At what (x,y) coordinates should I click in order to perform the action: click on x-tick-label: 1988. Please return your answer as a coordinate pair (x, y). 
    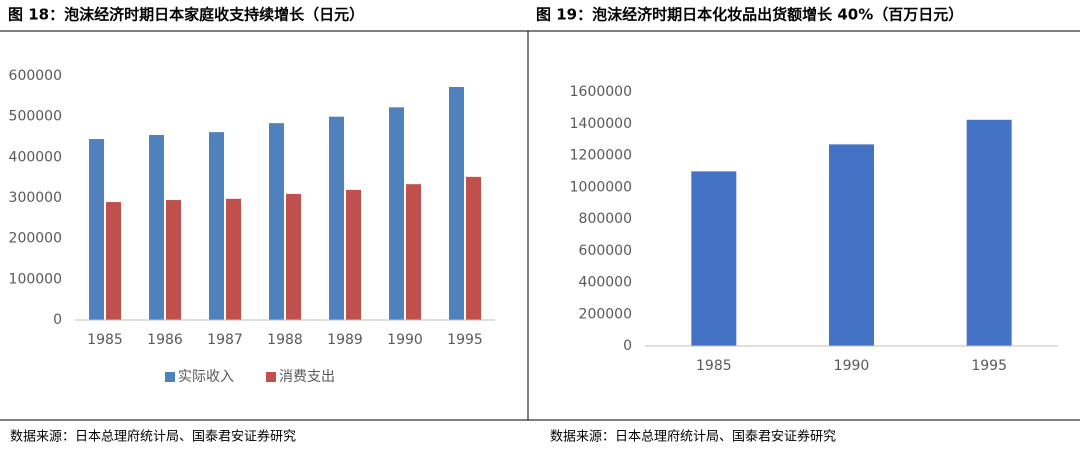
    Looking at the image, I should click on (285, 340).